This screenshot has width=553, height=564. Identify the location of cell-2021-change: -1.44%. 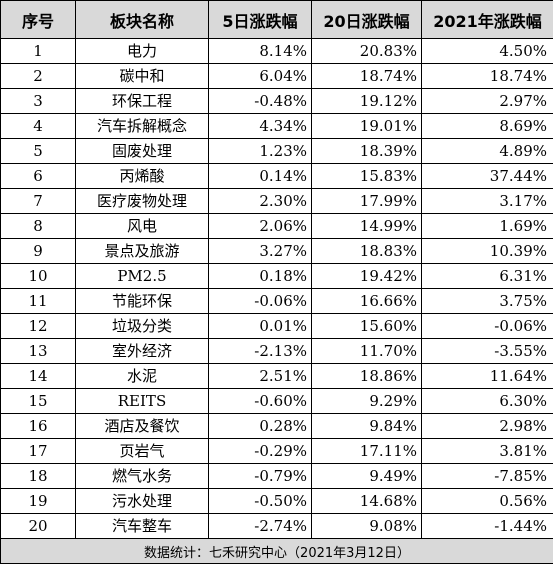
(487, 526).